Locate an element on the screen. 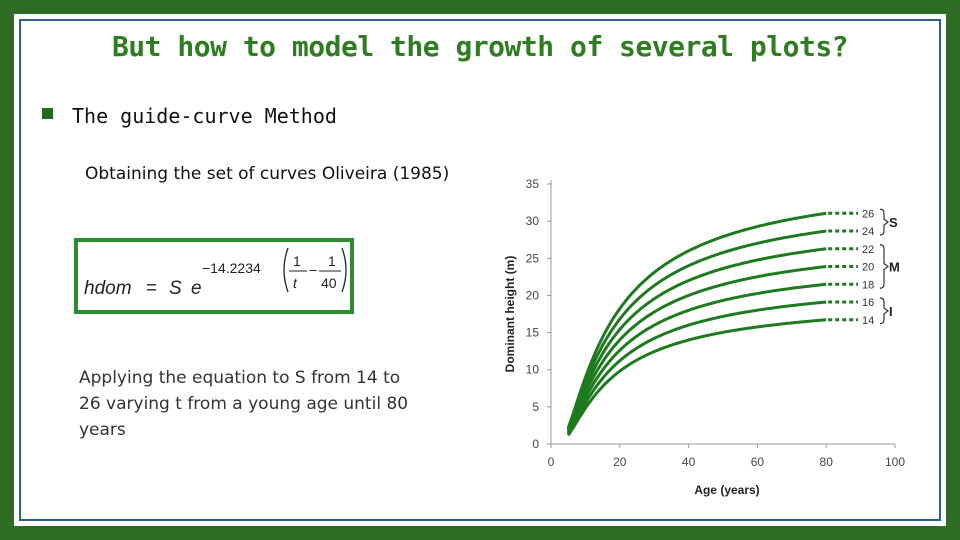 Image resolution: width=960 pixels, height=540 pixels. x-tick-label: 60 is located at coordinates (758, 462).